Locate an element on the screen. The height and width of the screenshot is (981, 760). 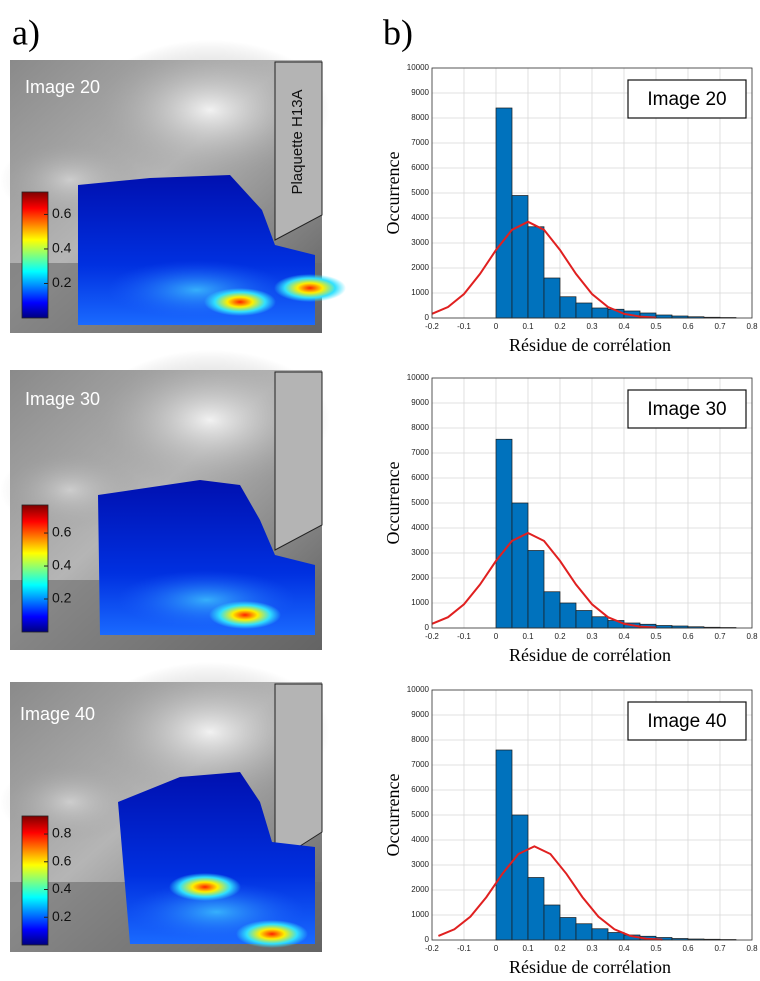
image-label: Image 40 is located at coordinates (57, 714).